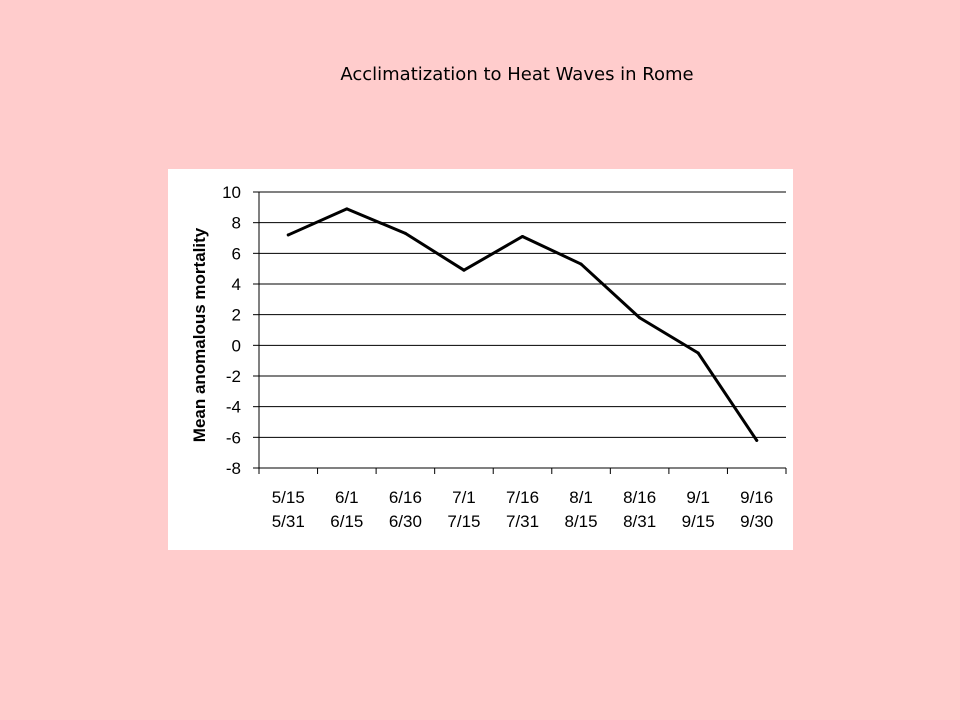  What do you see at coordinates (522, 497) in the screenshot?
I see `x-category-label: 7/16` at bounding box center [522, 497].